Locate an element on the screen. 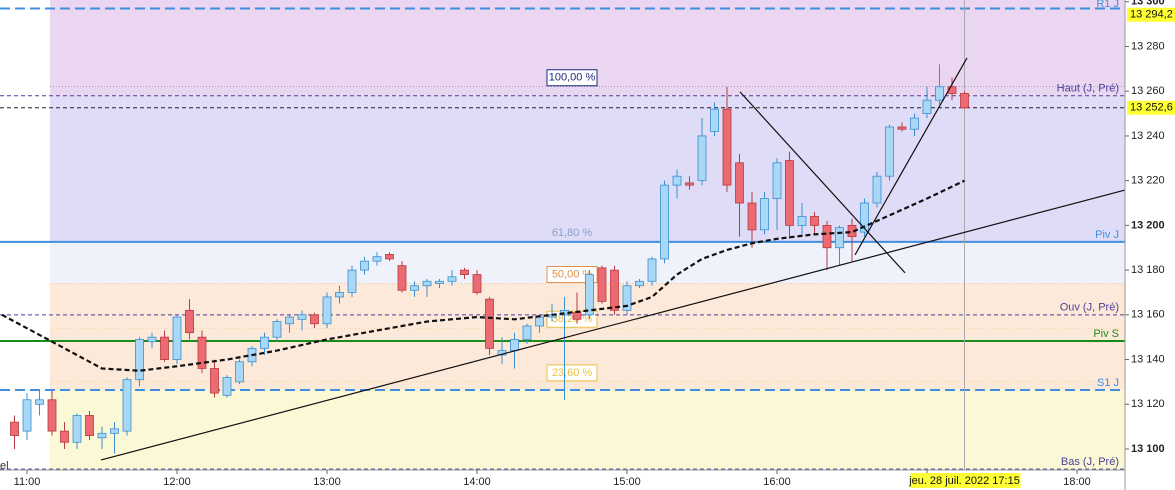  fib-label: 61,80 % is located at coordinates (572, 233).